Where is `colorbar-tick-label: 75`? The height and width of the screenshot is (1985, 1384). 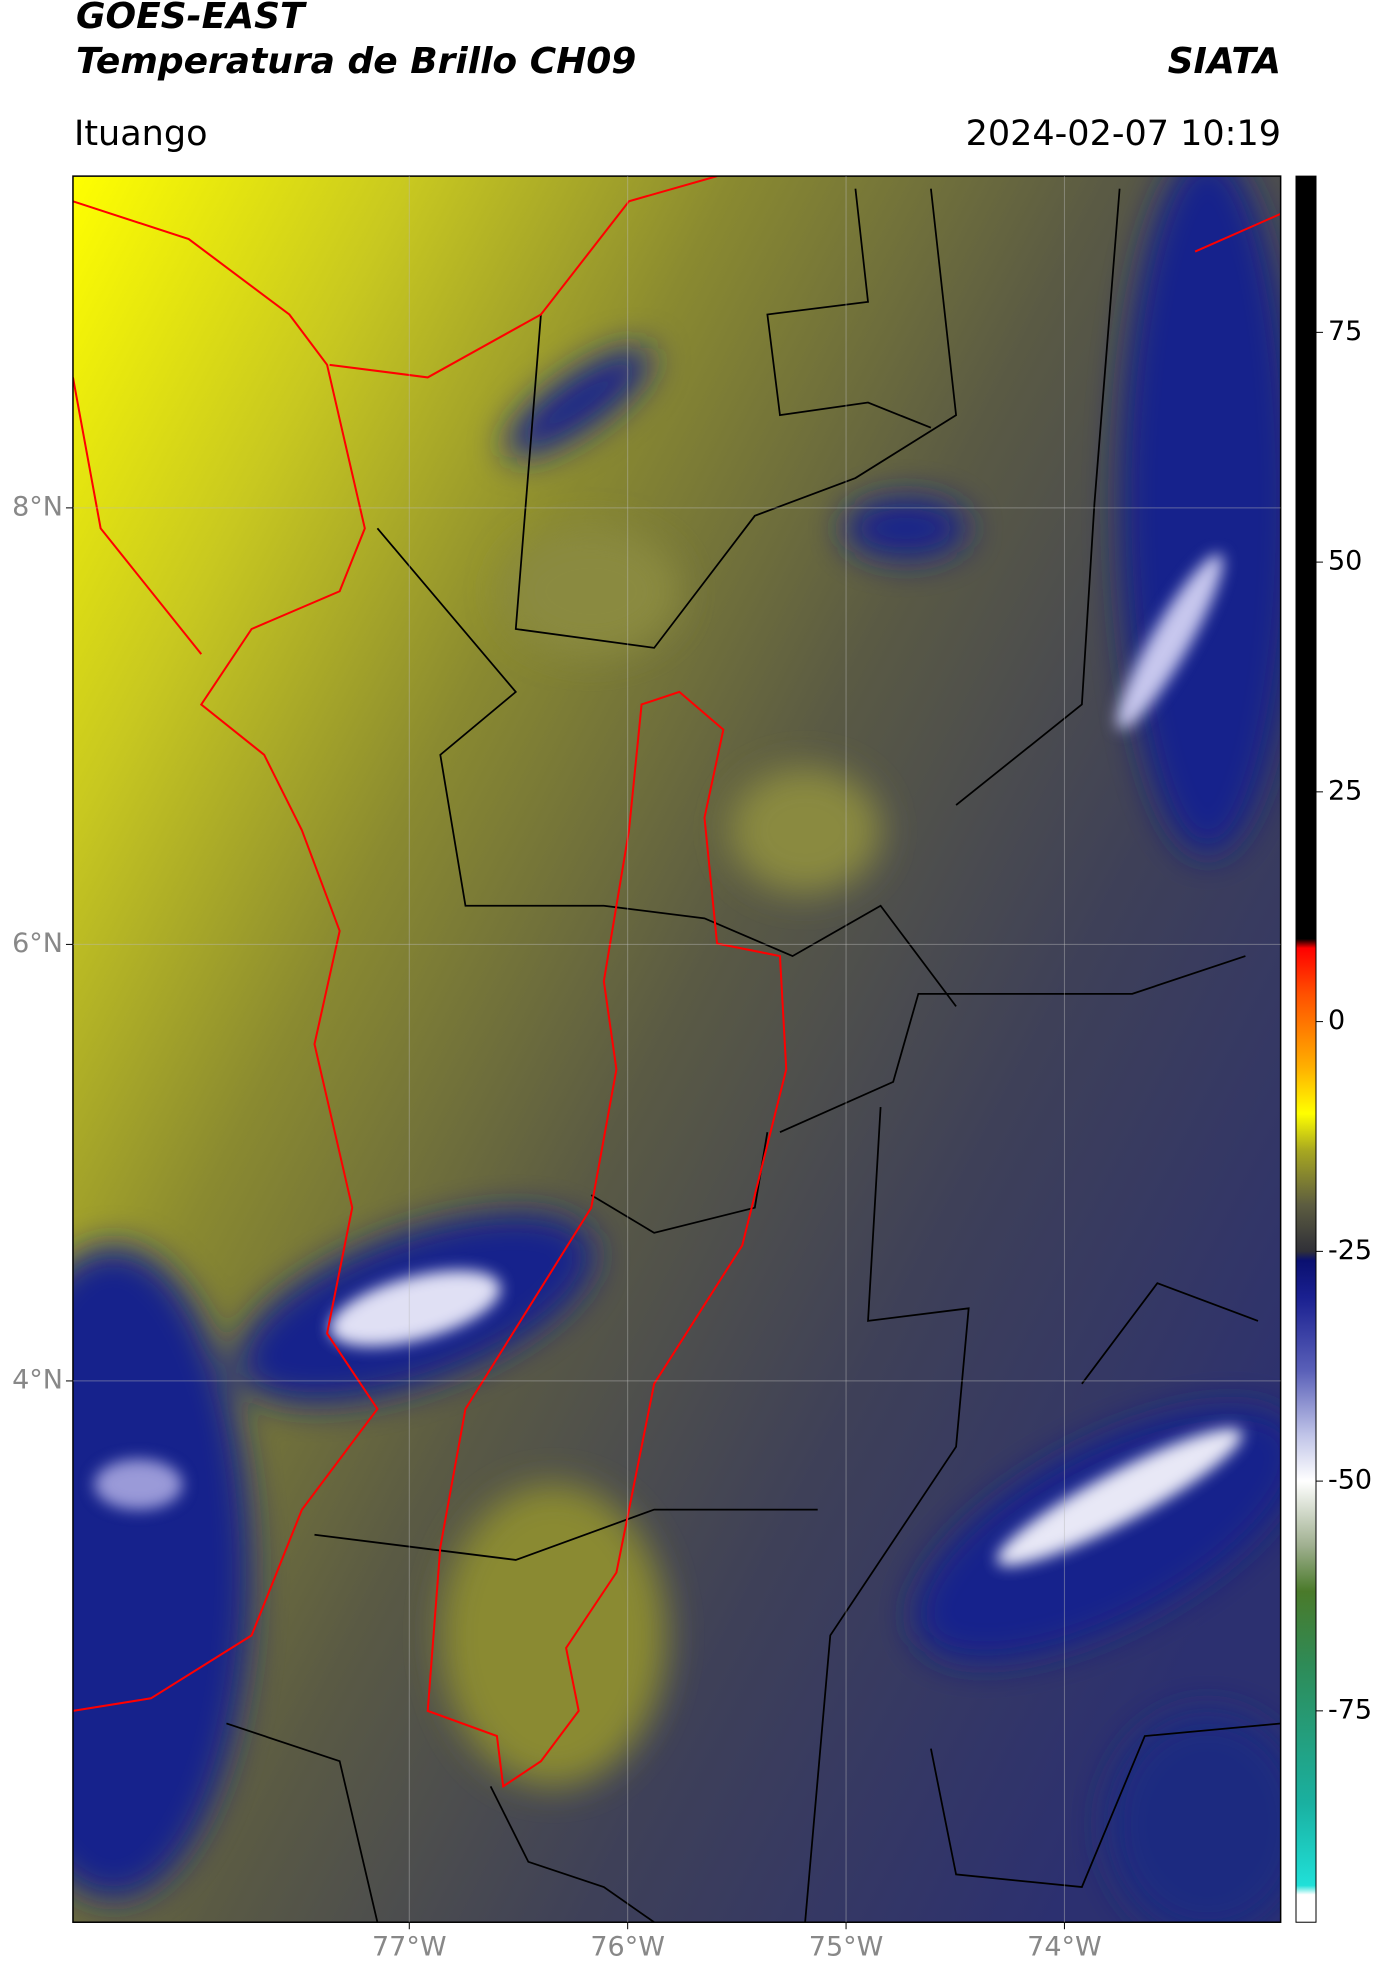 colorbar-tick-label: 75 is located at coordinates (1345, 331).